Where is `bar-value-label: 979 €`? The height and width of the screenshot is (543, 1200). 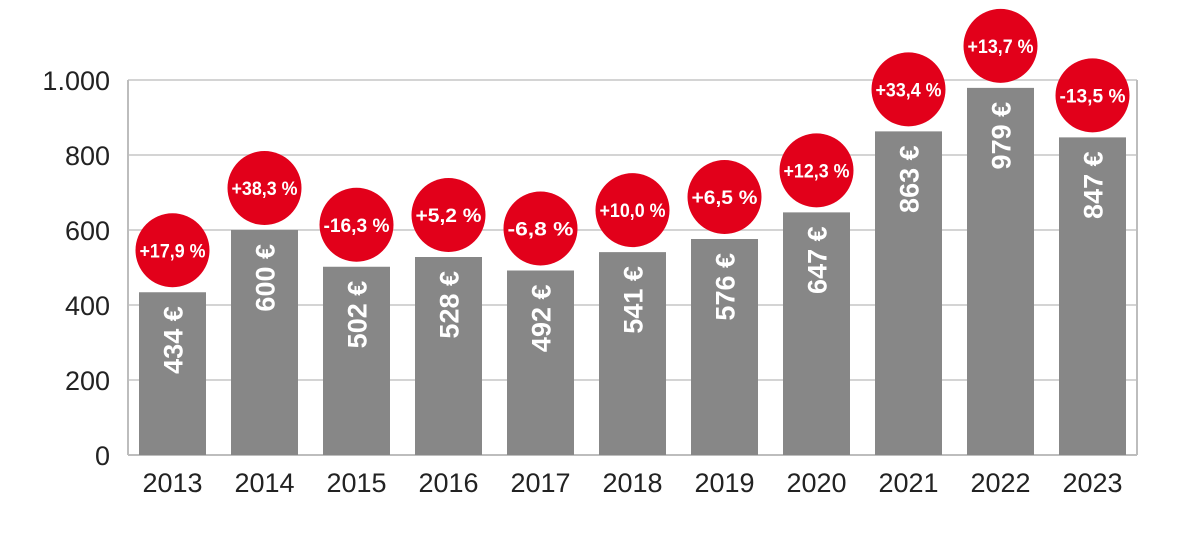
bar-value-label: 979 € is located at coordinates (1002, 136).